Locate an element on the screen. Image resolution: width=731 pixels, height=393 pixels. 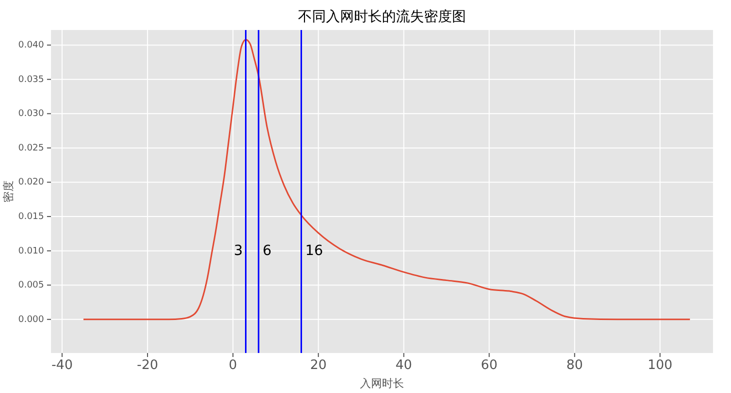
y-tick-label: 0.015 is located at coordinates (31, 217).